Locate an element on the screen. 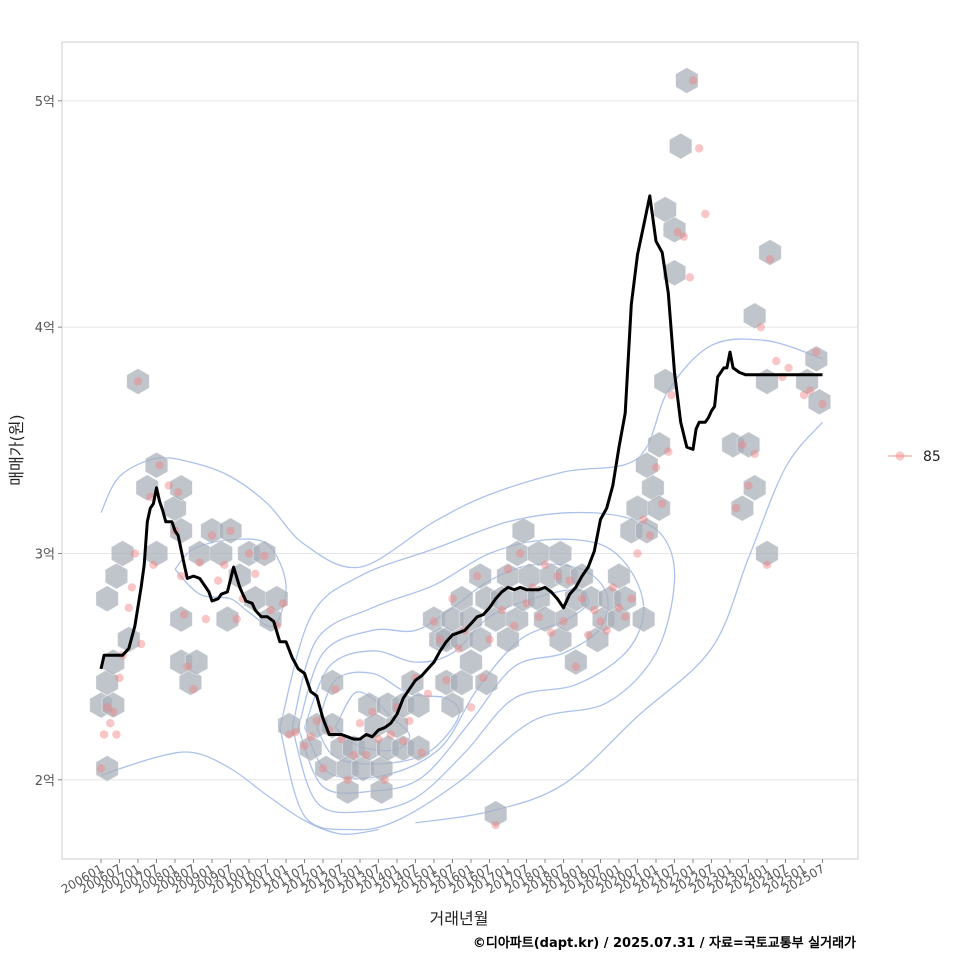  y-axis-ticks: 2억 3억 4억 5억 is located at coordinates (48, 442).